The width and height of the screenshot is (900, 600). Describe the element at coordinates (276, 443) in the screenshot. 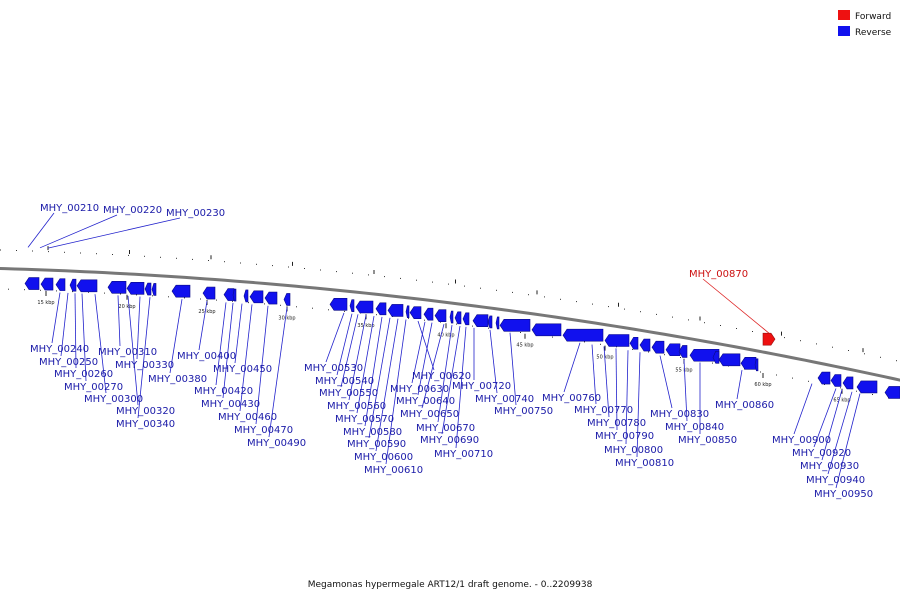

I see `gene-label: MHY_00490` at that location.